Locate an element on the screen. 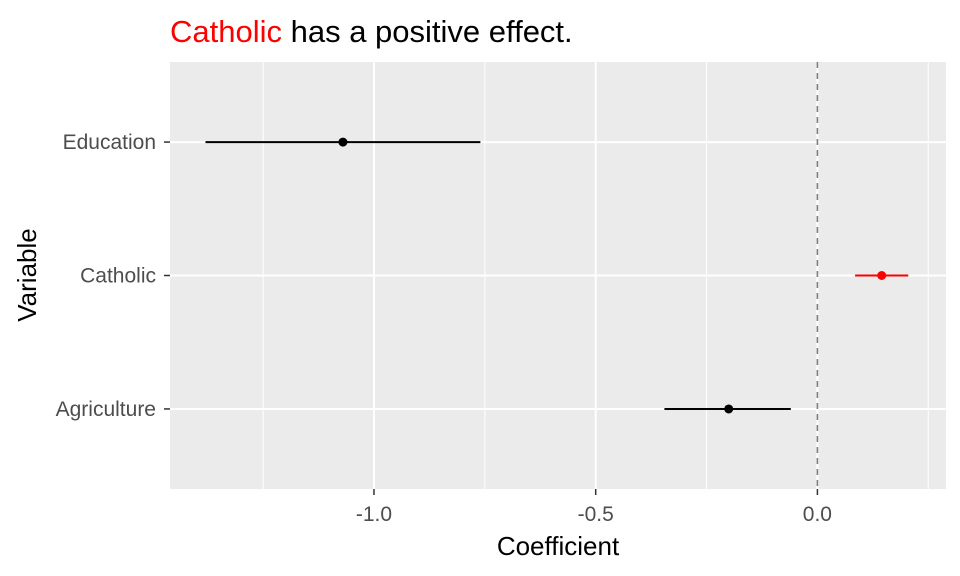  y-axis-title: Variable is located at coordinates (27, 274).